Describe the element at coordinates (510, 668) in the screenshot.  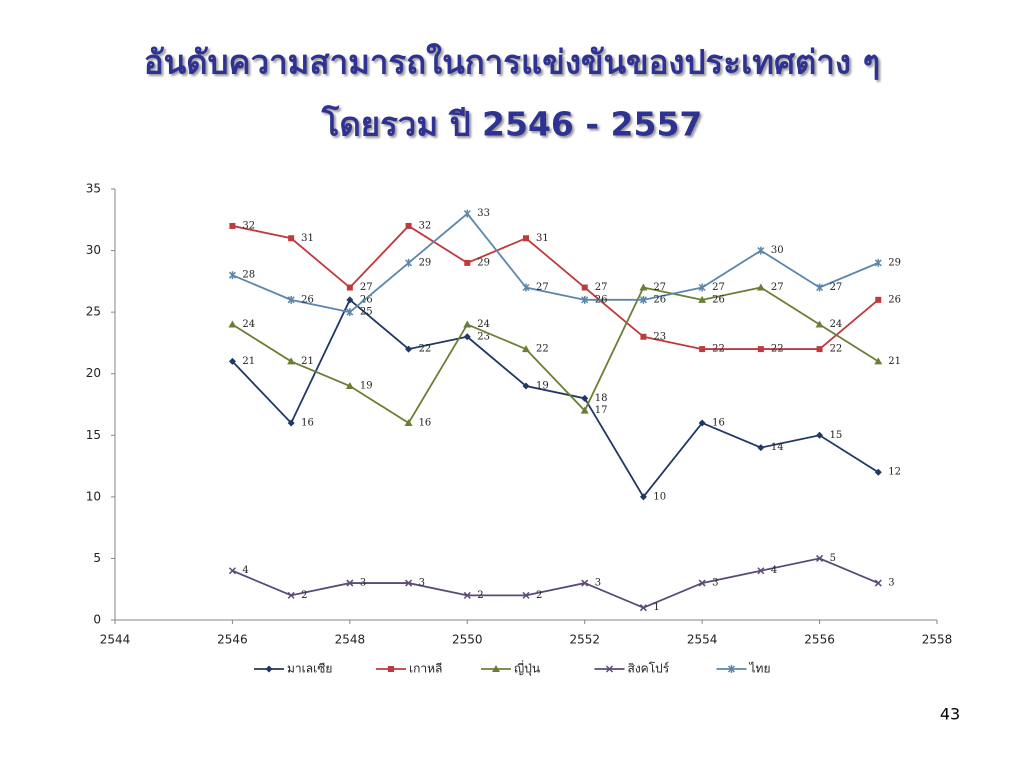
I see `legend-item: ญี่ปุ่น` at that location.